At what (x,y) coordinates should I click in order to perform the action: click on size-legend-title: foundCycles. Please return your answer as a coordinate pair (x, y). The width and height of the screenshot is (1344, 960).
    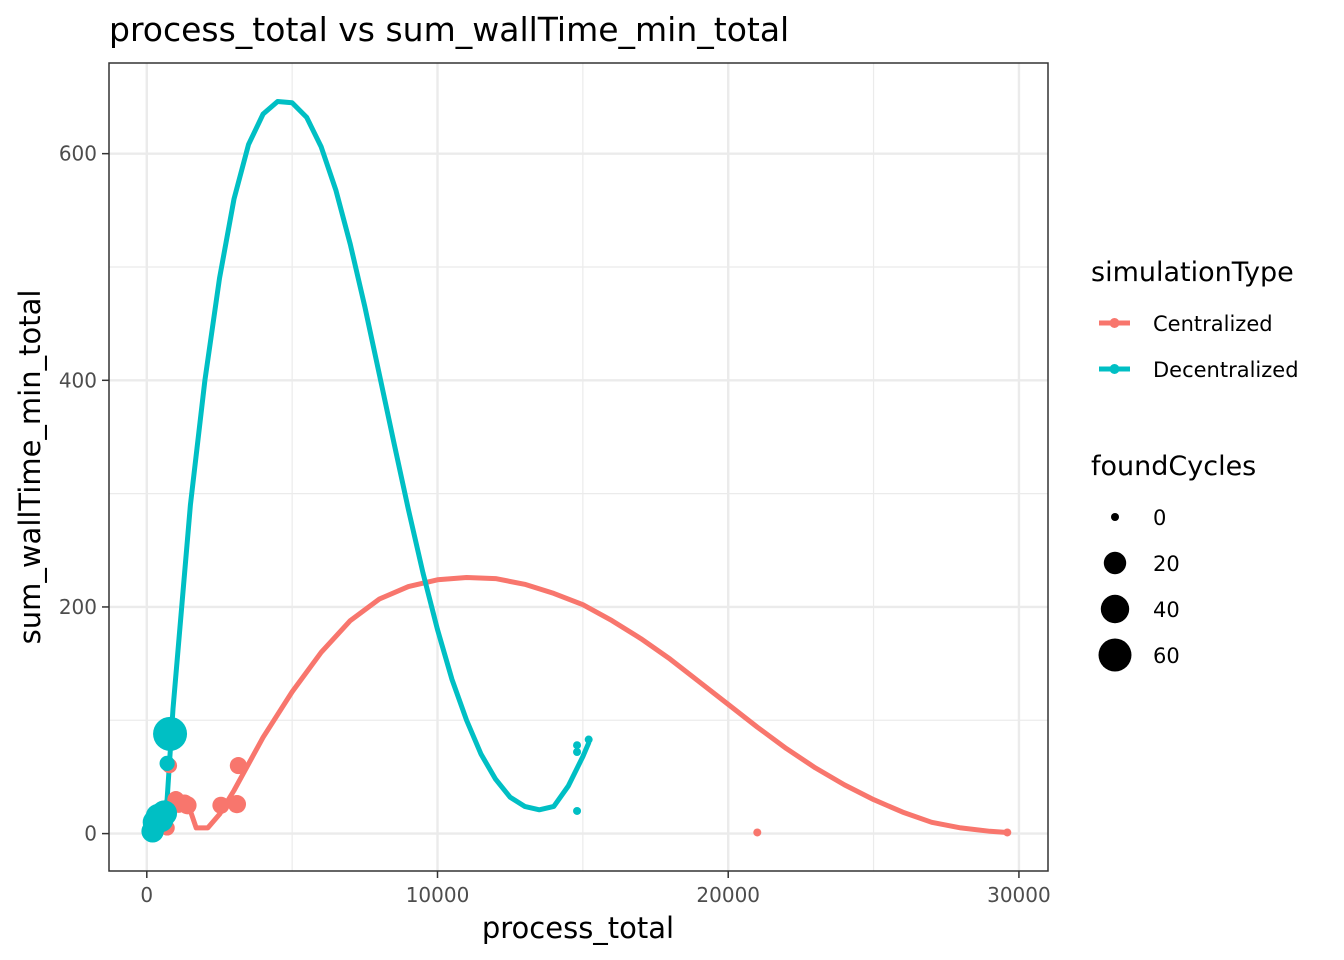
    Looking at the image, I should click on (1173, 466).